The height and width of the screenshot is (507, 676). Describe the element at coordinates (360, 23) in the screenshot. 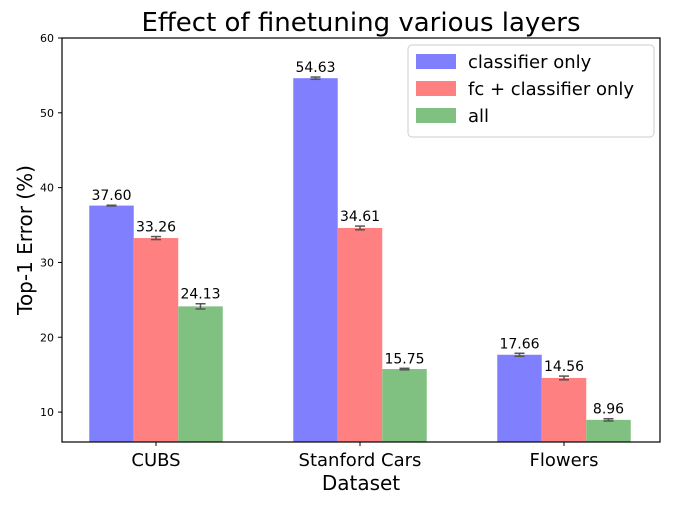

I see `chart-title: Effect of finetuning various layers` at that location.